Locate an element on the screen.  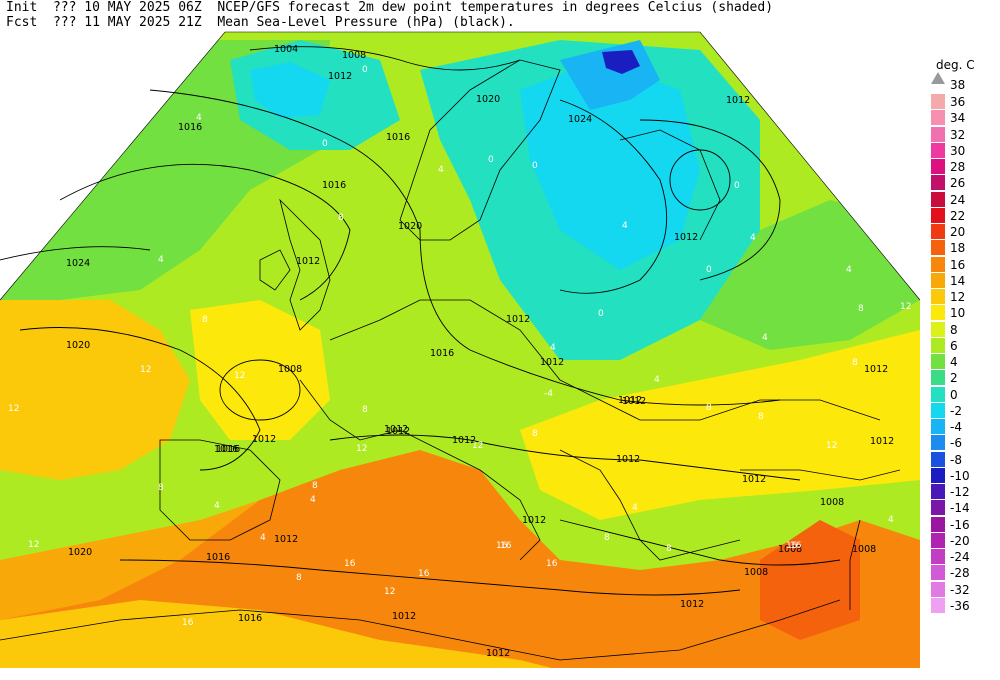
legend-label: -16 is located at coordinates (960, 524).